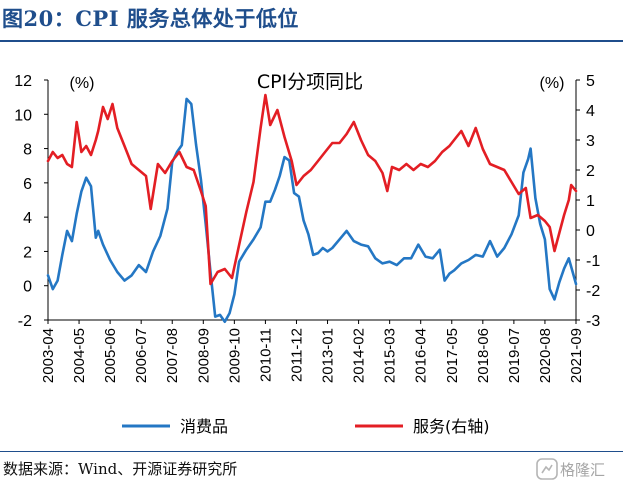 The image size is (623, 487). What do you see at coordinates (593, 261) in the screenshot?
I see `right-tick-label: -1` at bounding box center [593, 261].